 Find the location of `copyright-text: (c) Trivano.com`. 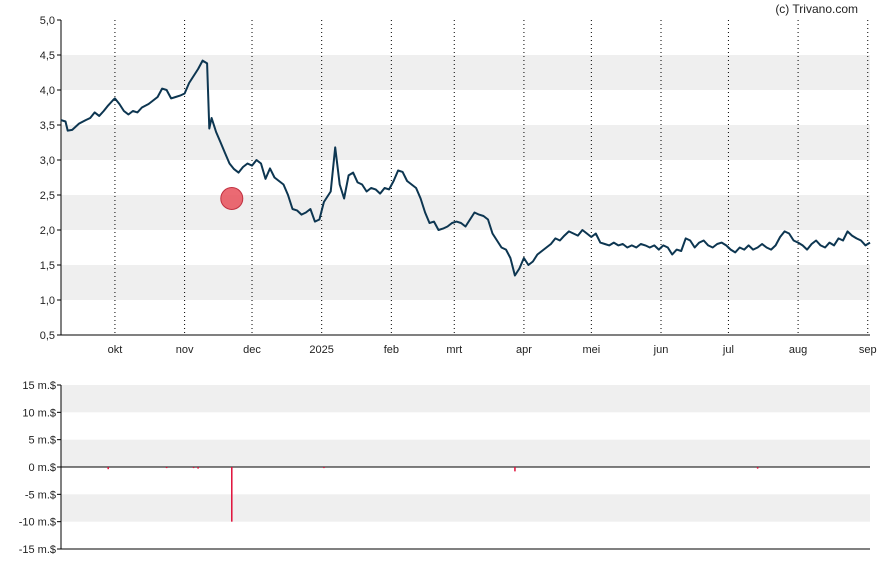

copyright-text: (c) Trivano.com is located at coordinates (816, 9).